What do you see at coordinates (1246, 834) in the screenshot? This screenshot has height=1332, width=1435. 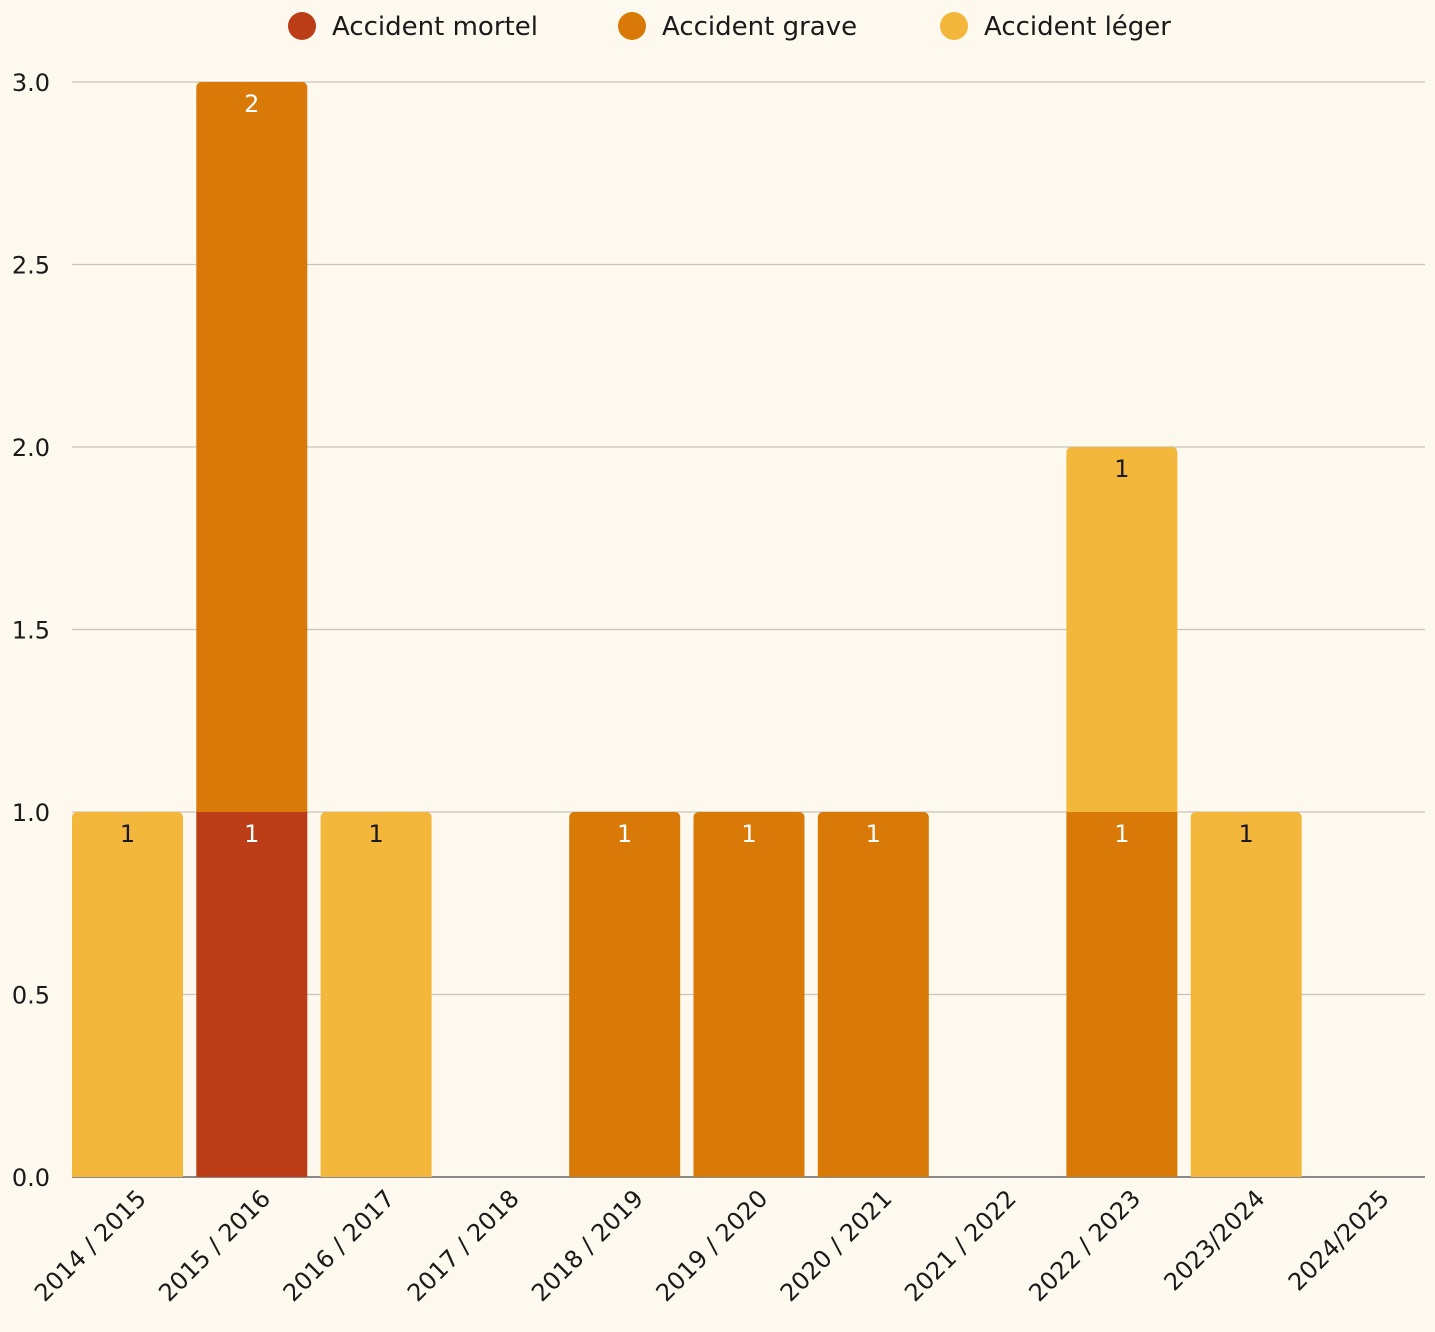 I see `data-label-9-series-2: 1` at bounding box center [1246, 834].